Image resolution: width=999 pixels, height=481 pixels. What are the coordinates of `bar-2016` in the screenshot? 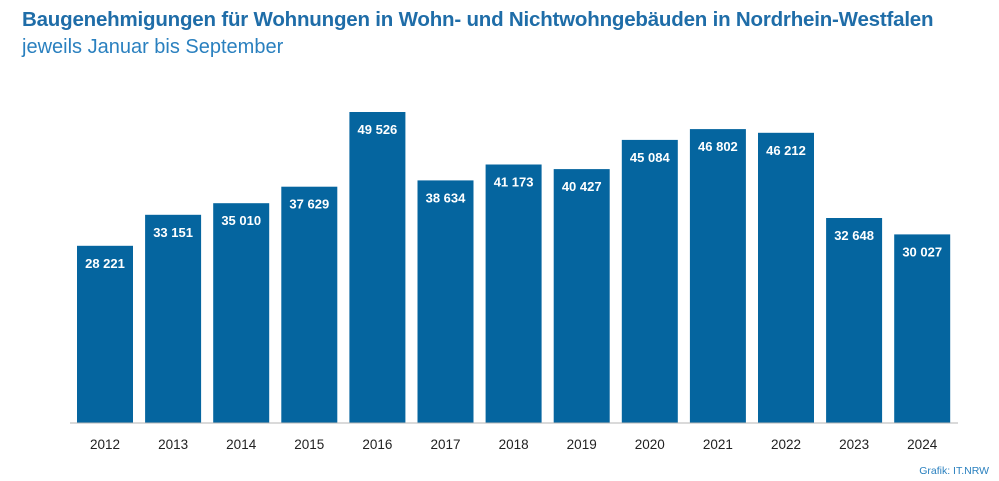 It's located at (377, 267).